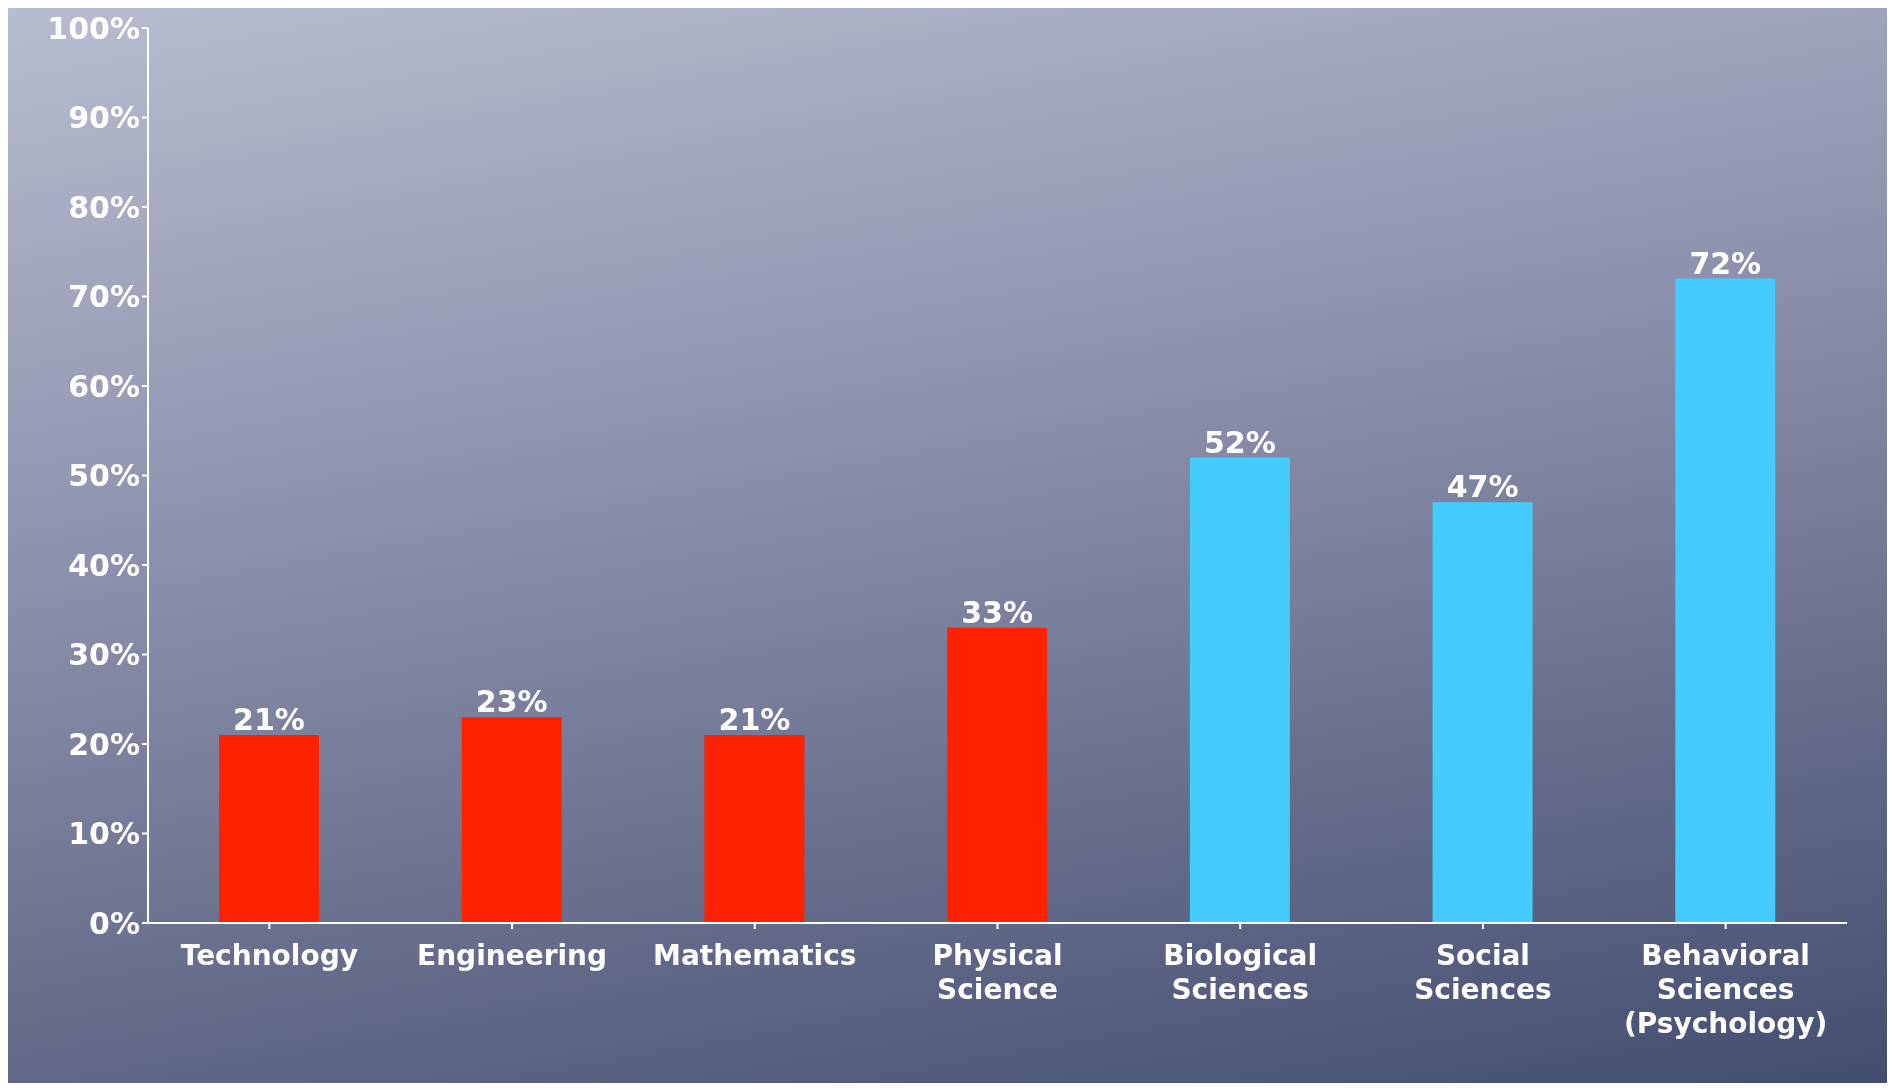 The image size is (1895, 1091). Describe the element at coordinates (1482, 487) in the screenshot. I see `data-label: 47%` at that location.